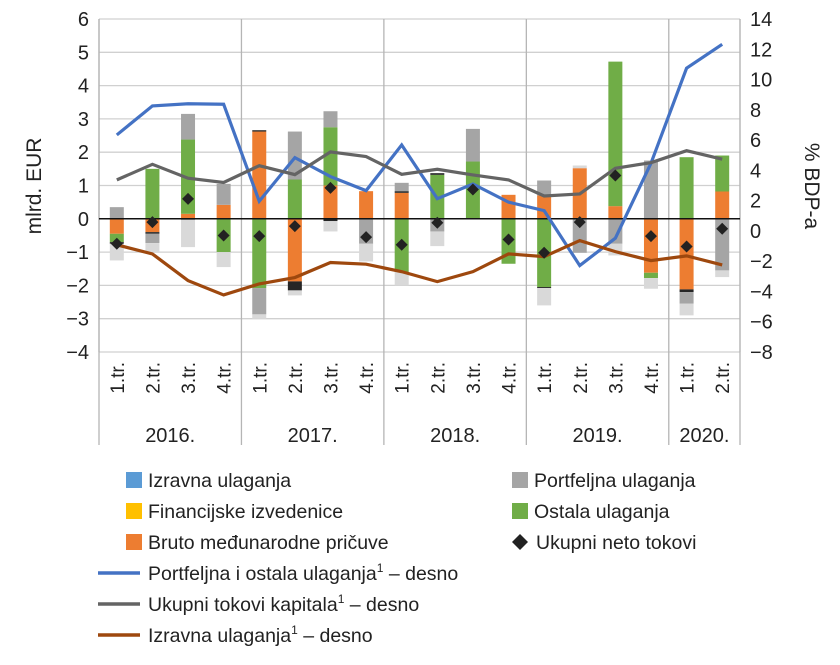  I want to click on legend-label: Izravna ulaganja1 – desno, so click(260, 635).